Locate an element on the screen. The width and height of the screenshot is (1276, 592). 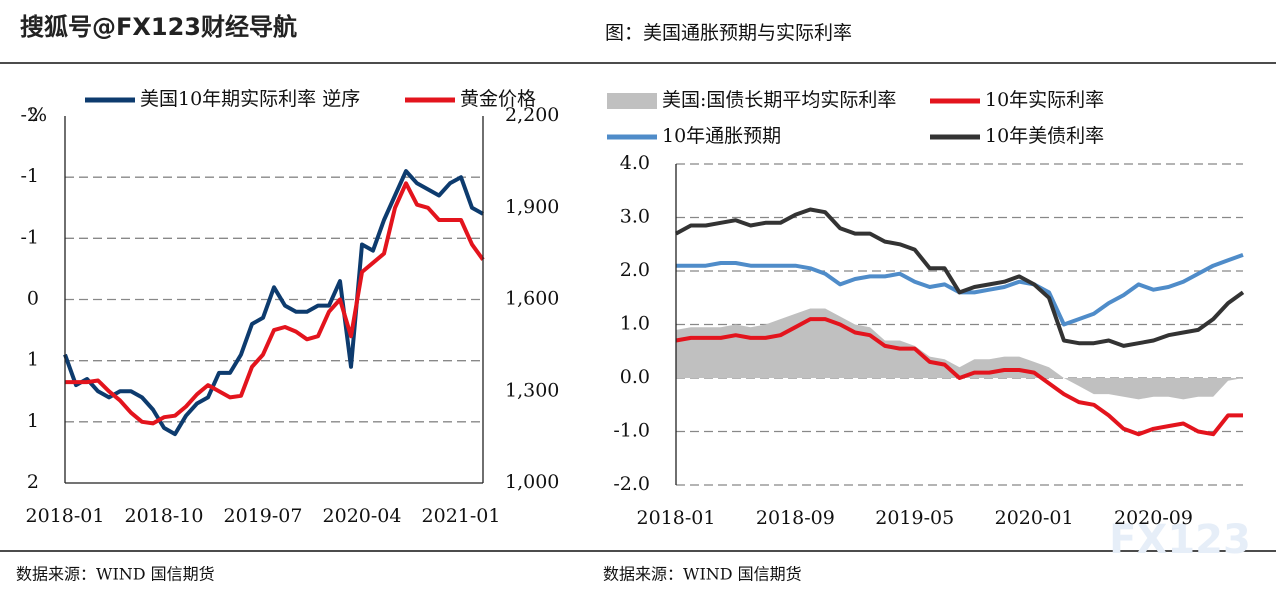
x-tick-label: 2020-01 is located at coordinates (1034, 518).